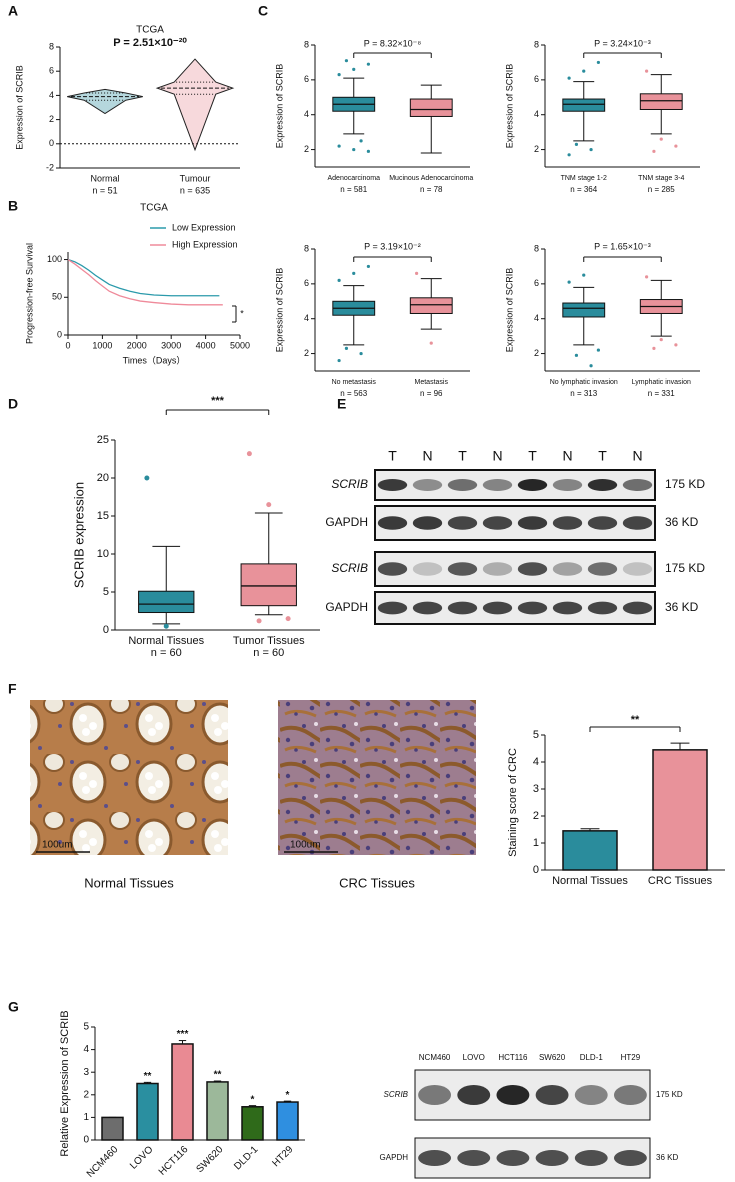  What do you see at coordinates (536, 735) in the screenshot?
I see `y-tick-label: 5` at bounding box center [536, 735].